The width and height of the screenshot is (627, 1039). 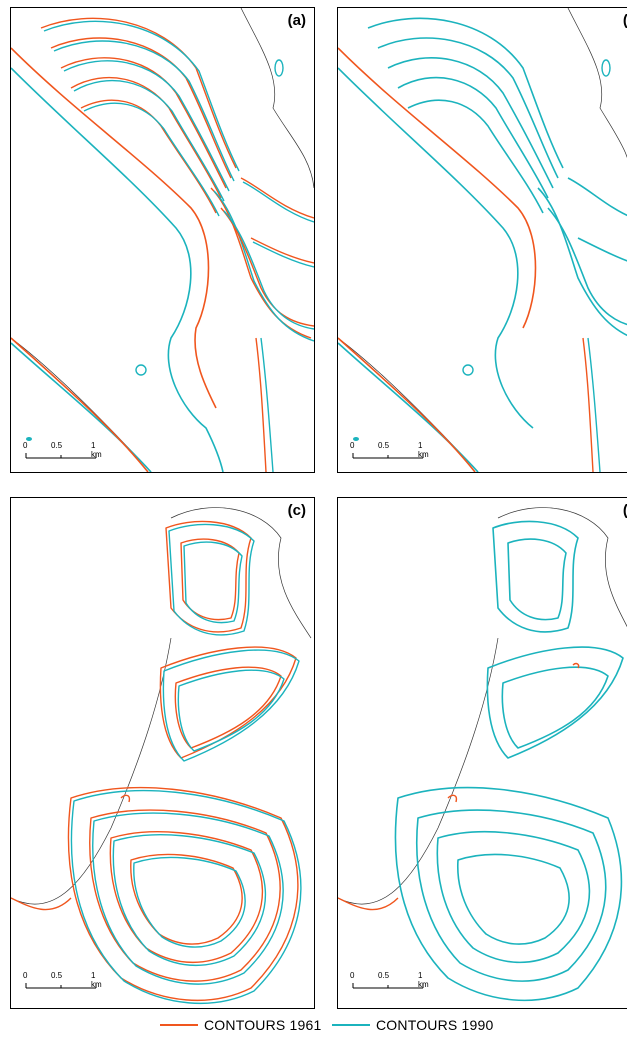 I want to click on panel-label: (c), so click(x=296, y=510).